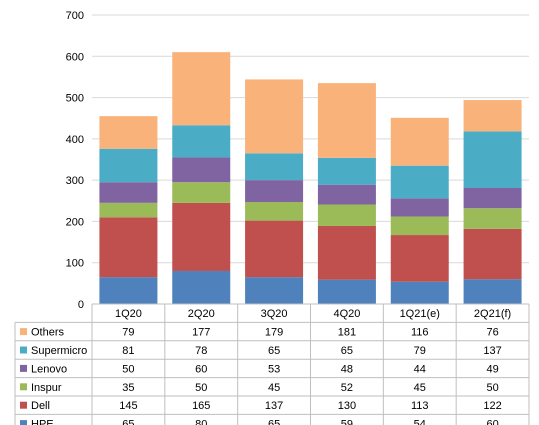  What do you see at coordinates (23, 422) in the screenshot?
I see `legend-swatch-hpe` at bounding box center [23, 422].